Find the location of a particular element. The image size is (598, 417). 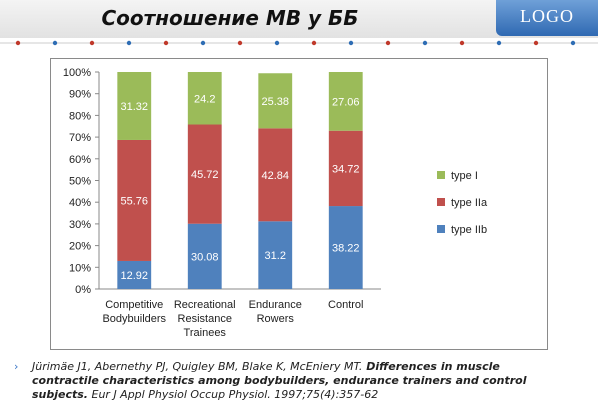

x-tick-label: Rowers is located at coordinates (276, 319).